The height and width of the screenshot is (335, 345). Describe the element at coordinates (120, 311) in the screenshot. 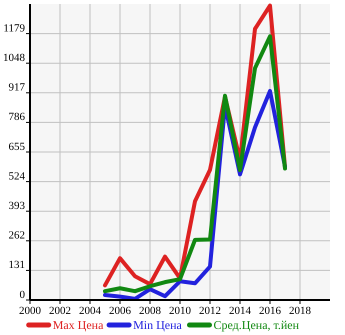

I see `x-tick-label: 2006` at that location.